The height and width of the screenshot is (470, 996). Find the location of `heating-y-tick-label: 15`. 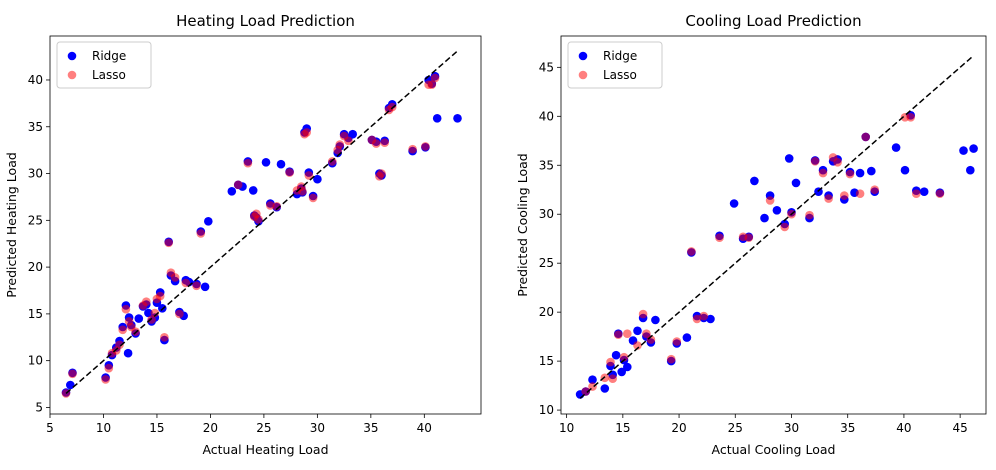

heating-y-tick-label: 15 is located at coordinates (35, 314).